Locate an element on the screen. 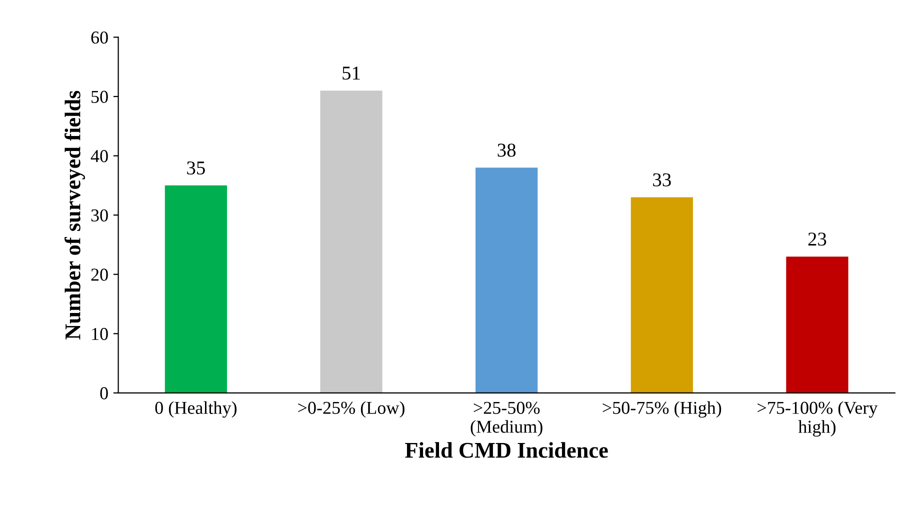 This screenshot has height=517, width=903. y-tick-label: 50 is located at coordinates (100, 96).